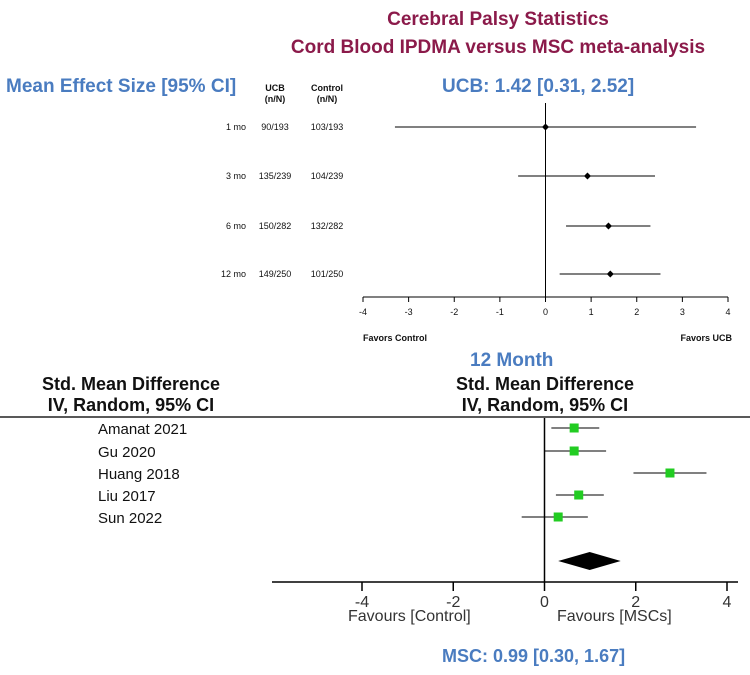 The height and width of the screenshot is (675, 750). I want to click on bottom-right-header-line-2: IV, Random, 95% CI, so click(545, 405).